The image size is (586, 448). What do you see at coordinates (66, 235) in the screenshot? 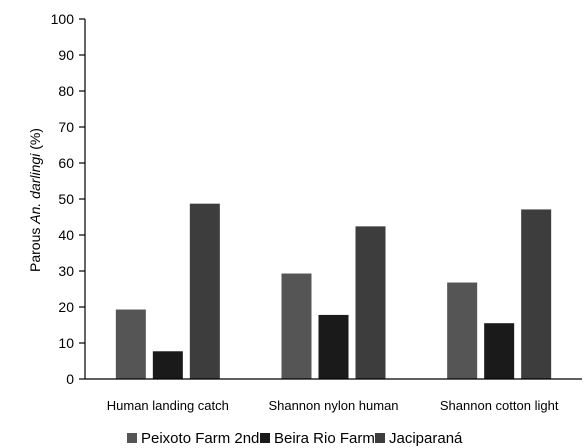
I see `y-tick-label: 40` at bounding box center [66, 235].